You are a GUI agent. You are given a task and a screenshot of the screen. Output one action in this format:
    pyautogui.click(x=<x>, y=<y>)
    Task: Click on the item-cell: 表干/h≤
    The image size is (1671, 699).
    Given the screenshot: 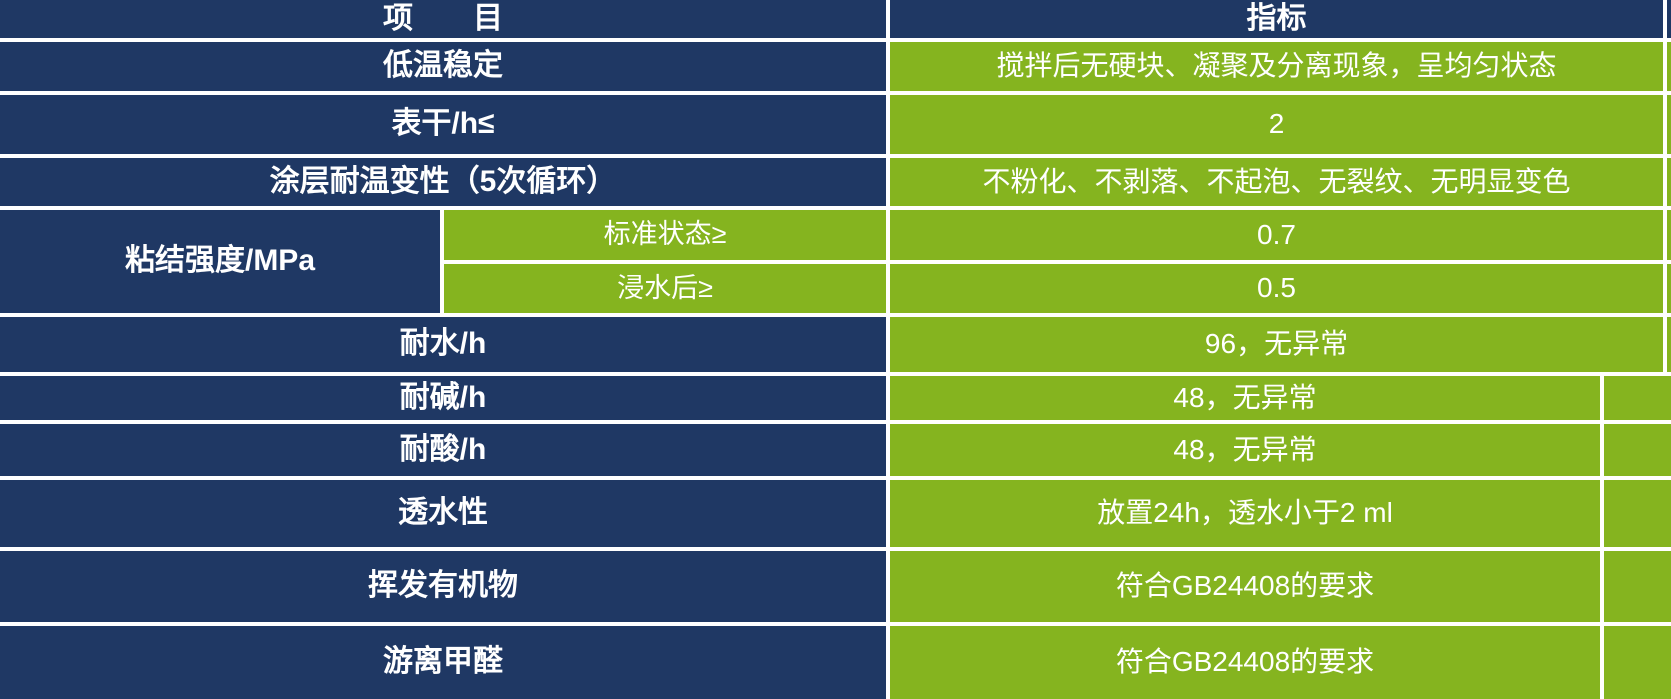 What is the action you would take?
    pyautogui.click(x=443, y=124)
    